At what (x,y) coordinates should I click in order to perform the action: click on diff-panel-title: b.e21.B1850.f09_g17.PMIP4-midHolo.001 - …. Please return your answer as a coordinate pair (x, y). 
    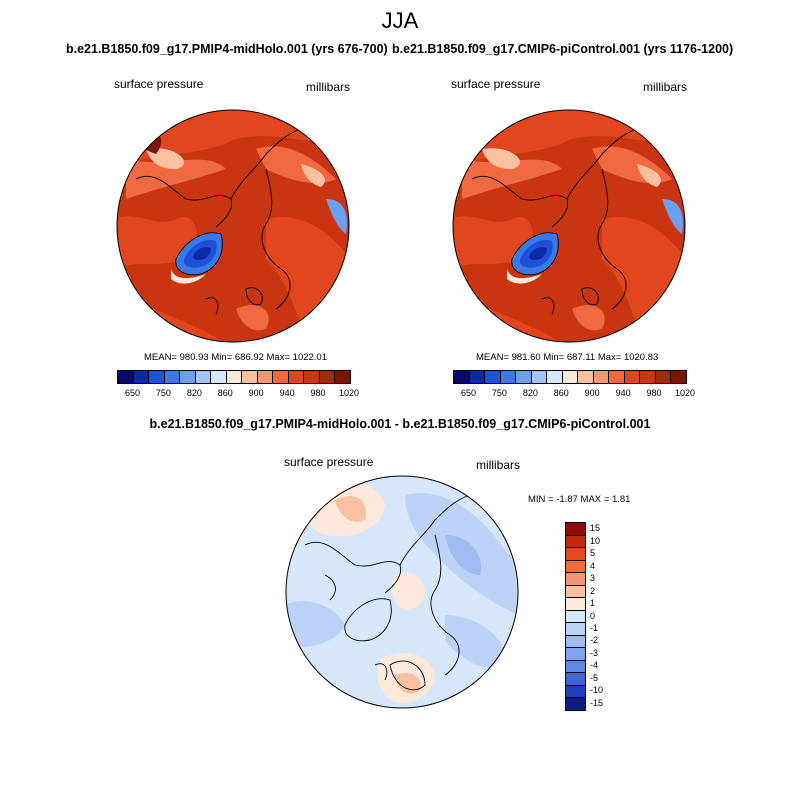
    Looking at the image, I should click on (400, 424).